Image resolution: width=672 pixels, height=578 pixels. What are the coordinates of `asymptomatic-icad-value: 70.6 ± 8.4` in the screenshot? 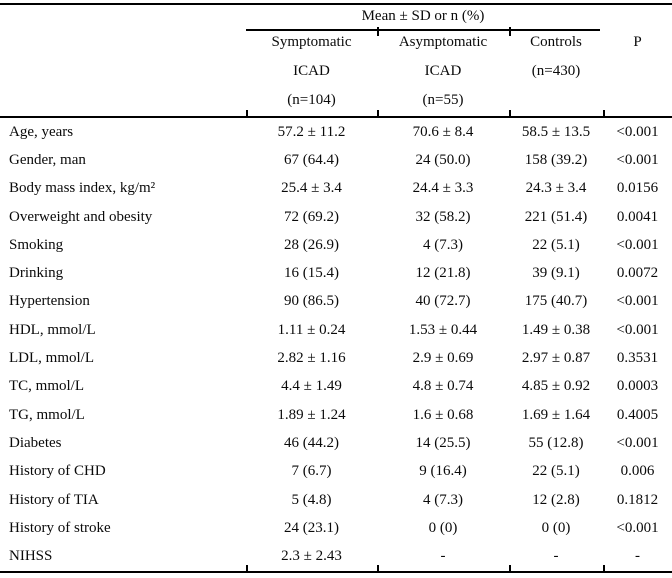 It's located at (443, 131).